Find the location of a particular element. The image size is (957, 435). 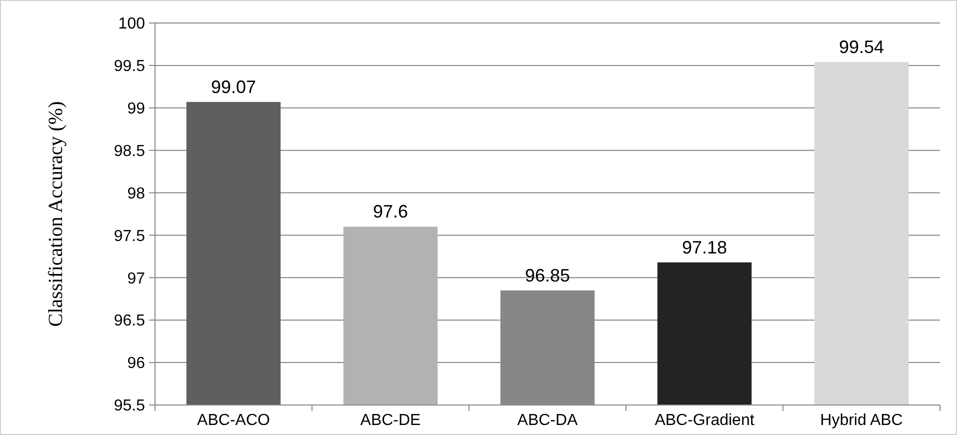

y-tick-label: 95.5 is located at coordinates (130, 406).